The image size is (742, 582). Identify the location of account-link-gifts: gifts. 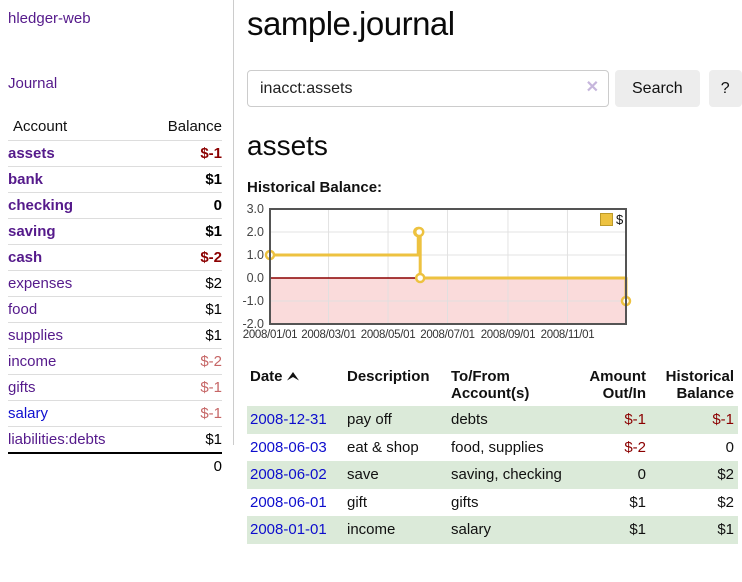
(22, 387).